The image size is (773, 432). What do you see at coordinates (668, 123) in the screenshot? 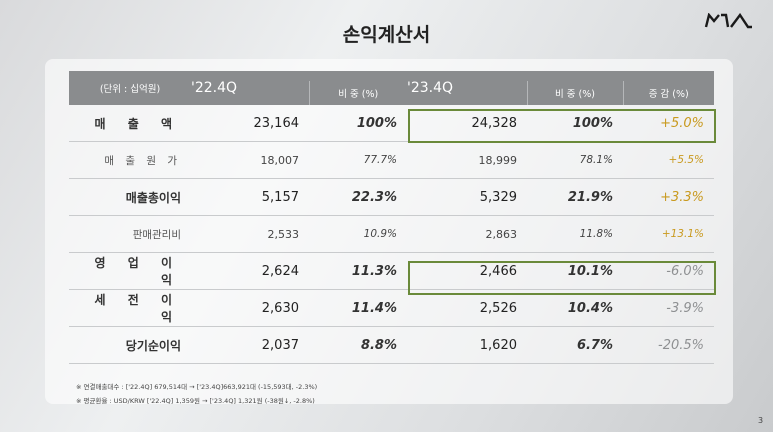
I see `change-value: +5.0%` at bounding box center [668, 123].